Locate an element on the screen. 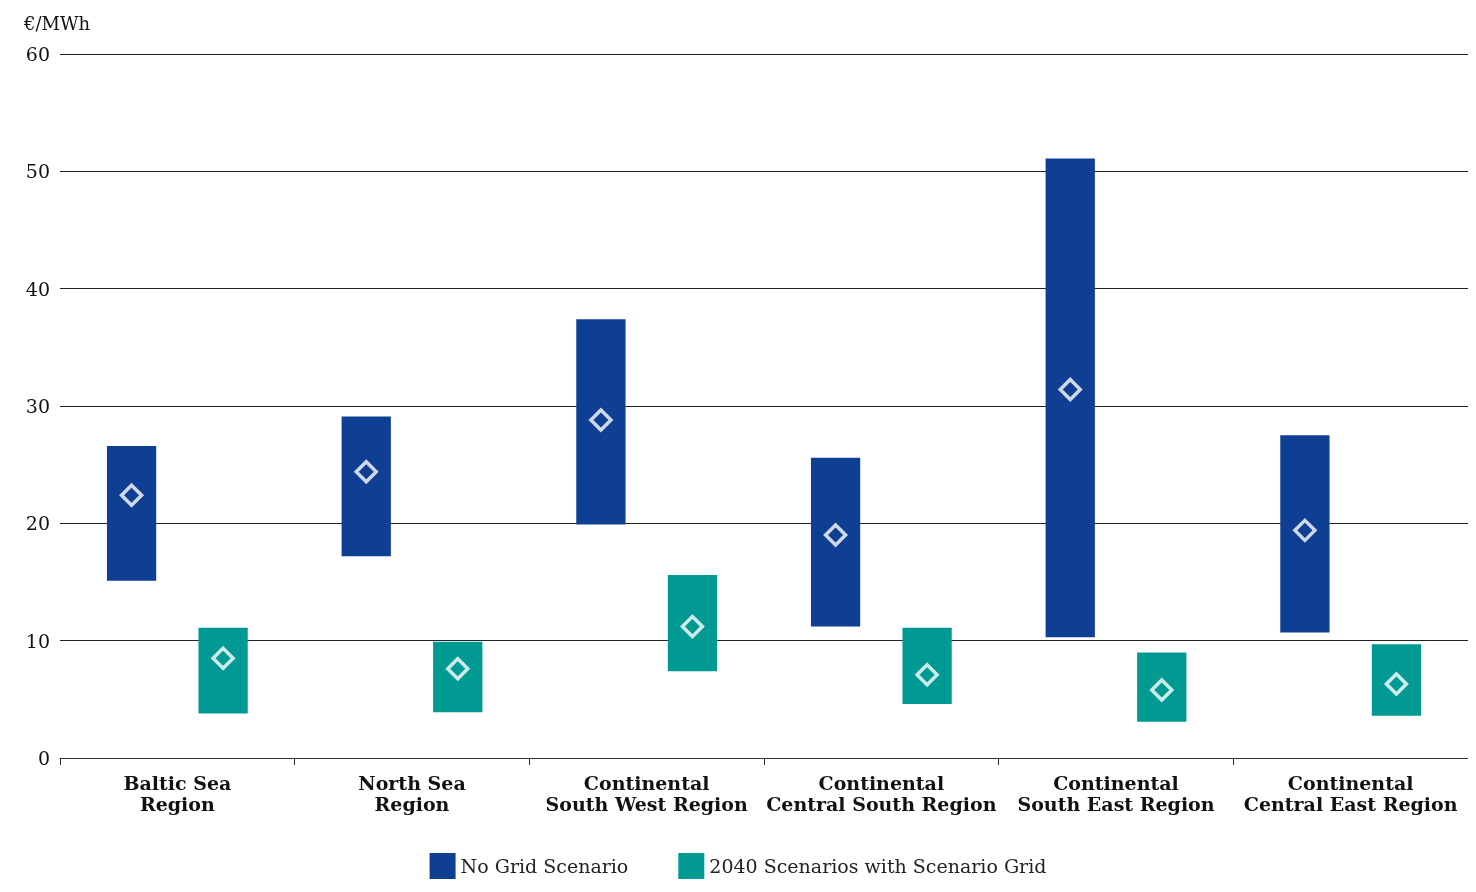 The width and height of the screenshot is (1476, 892). x-tick-label: North Sea Region is located at coordinates (412, 793).